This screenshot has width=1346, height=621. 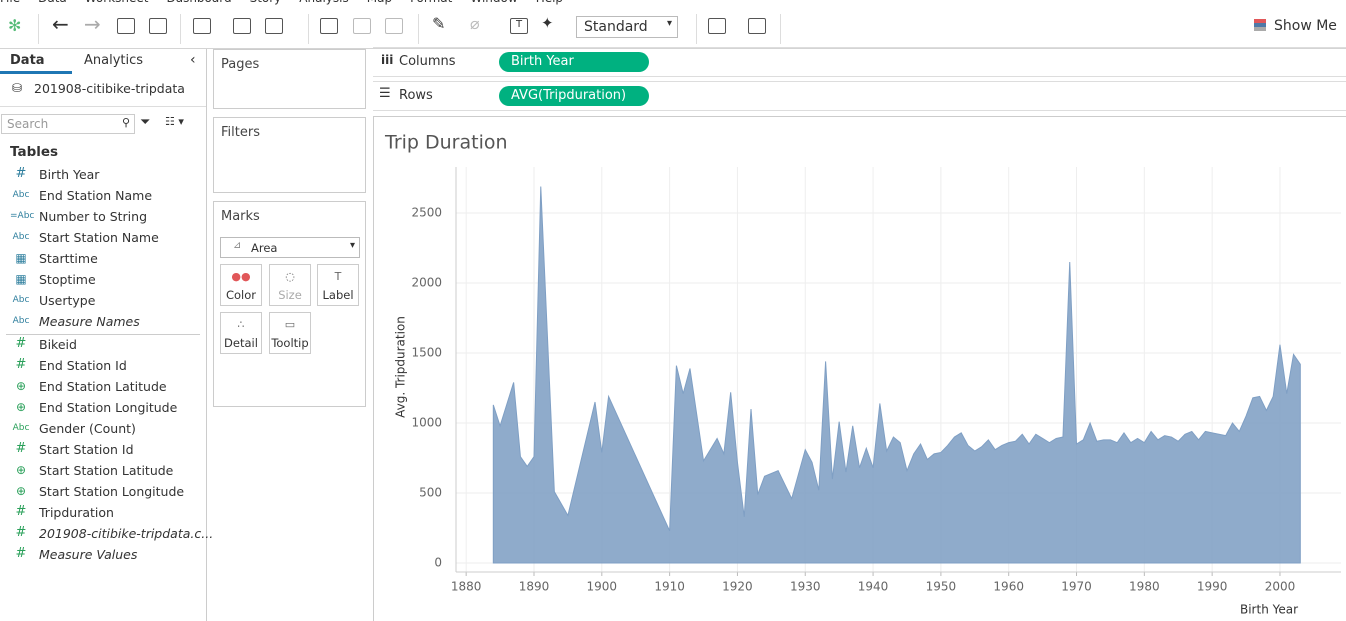 I want to click on columns-pill: Birth Year, so click(x=574, y=62).